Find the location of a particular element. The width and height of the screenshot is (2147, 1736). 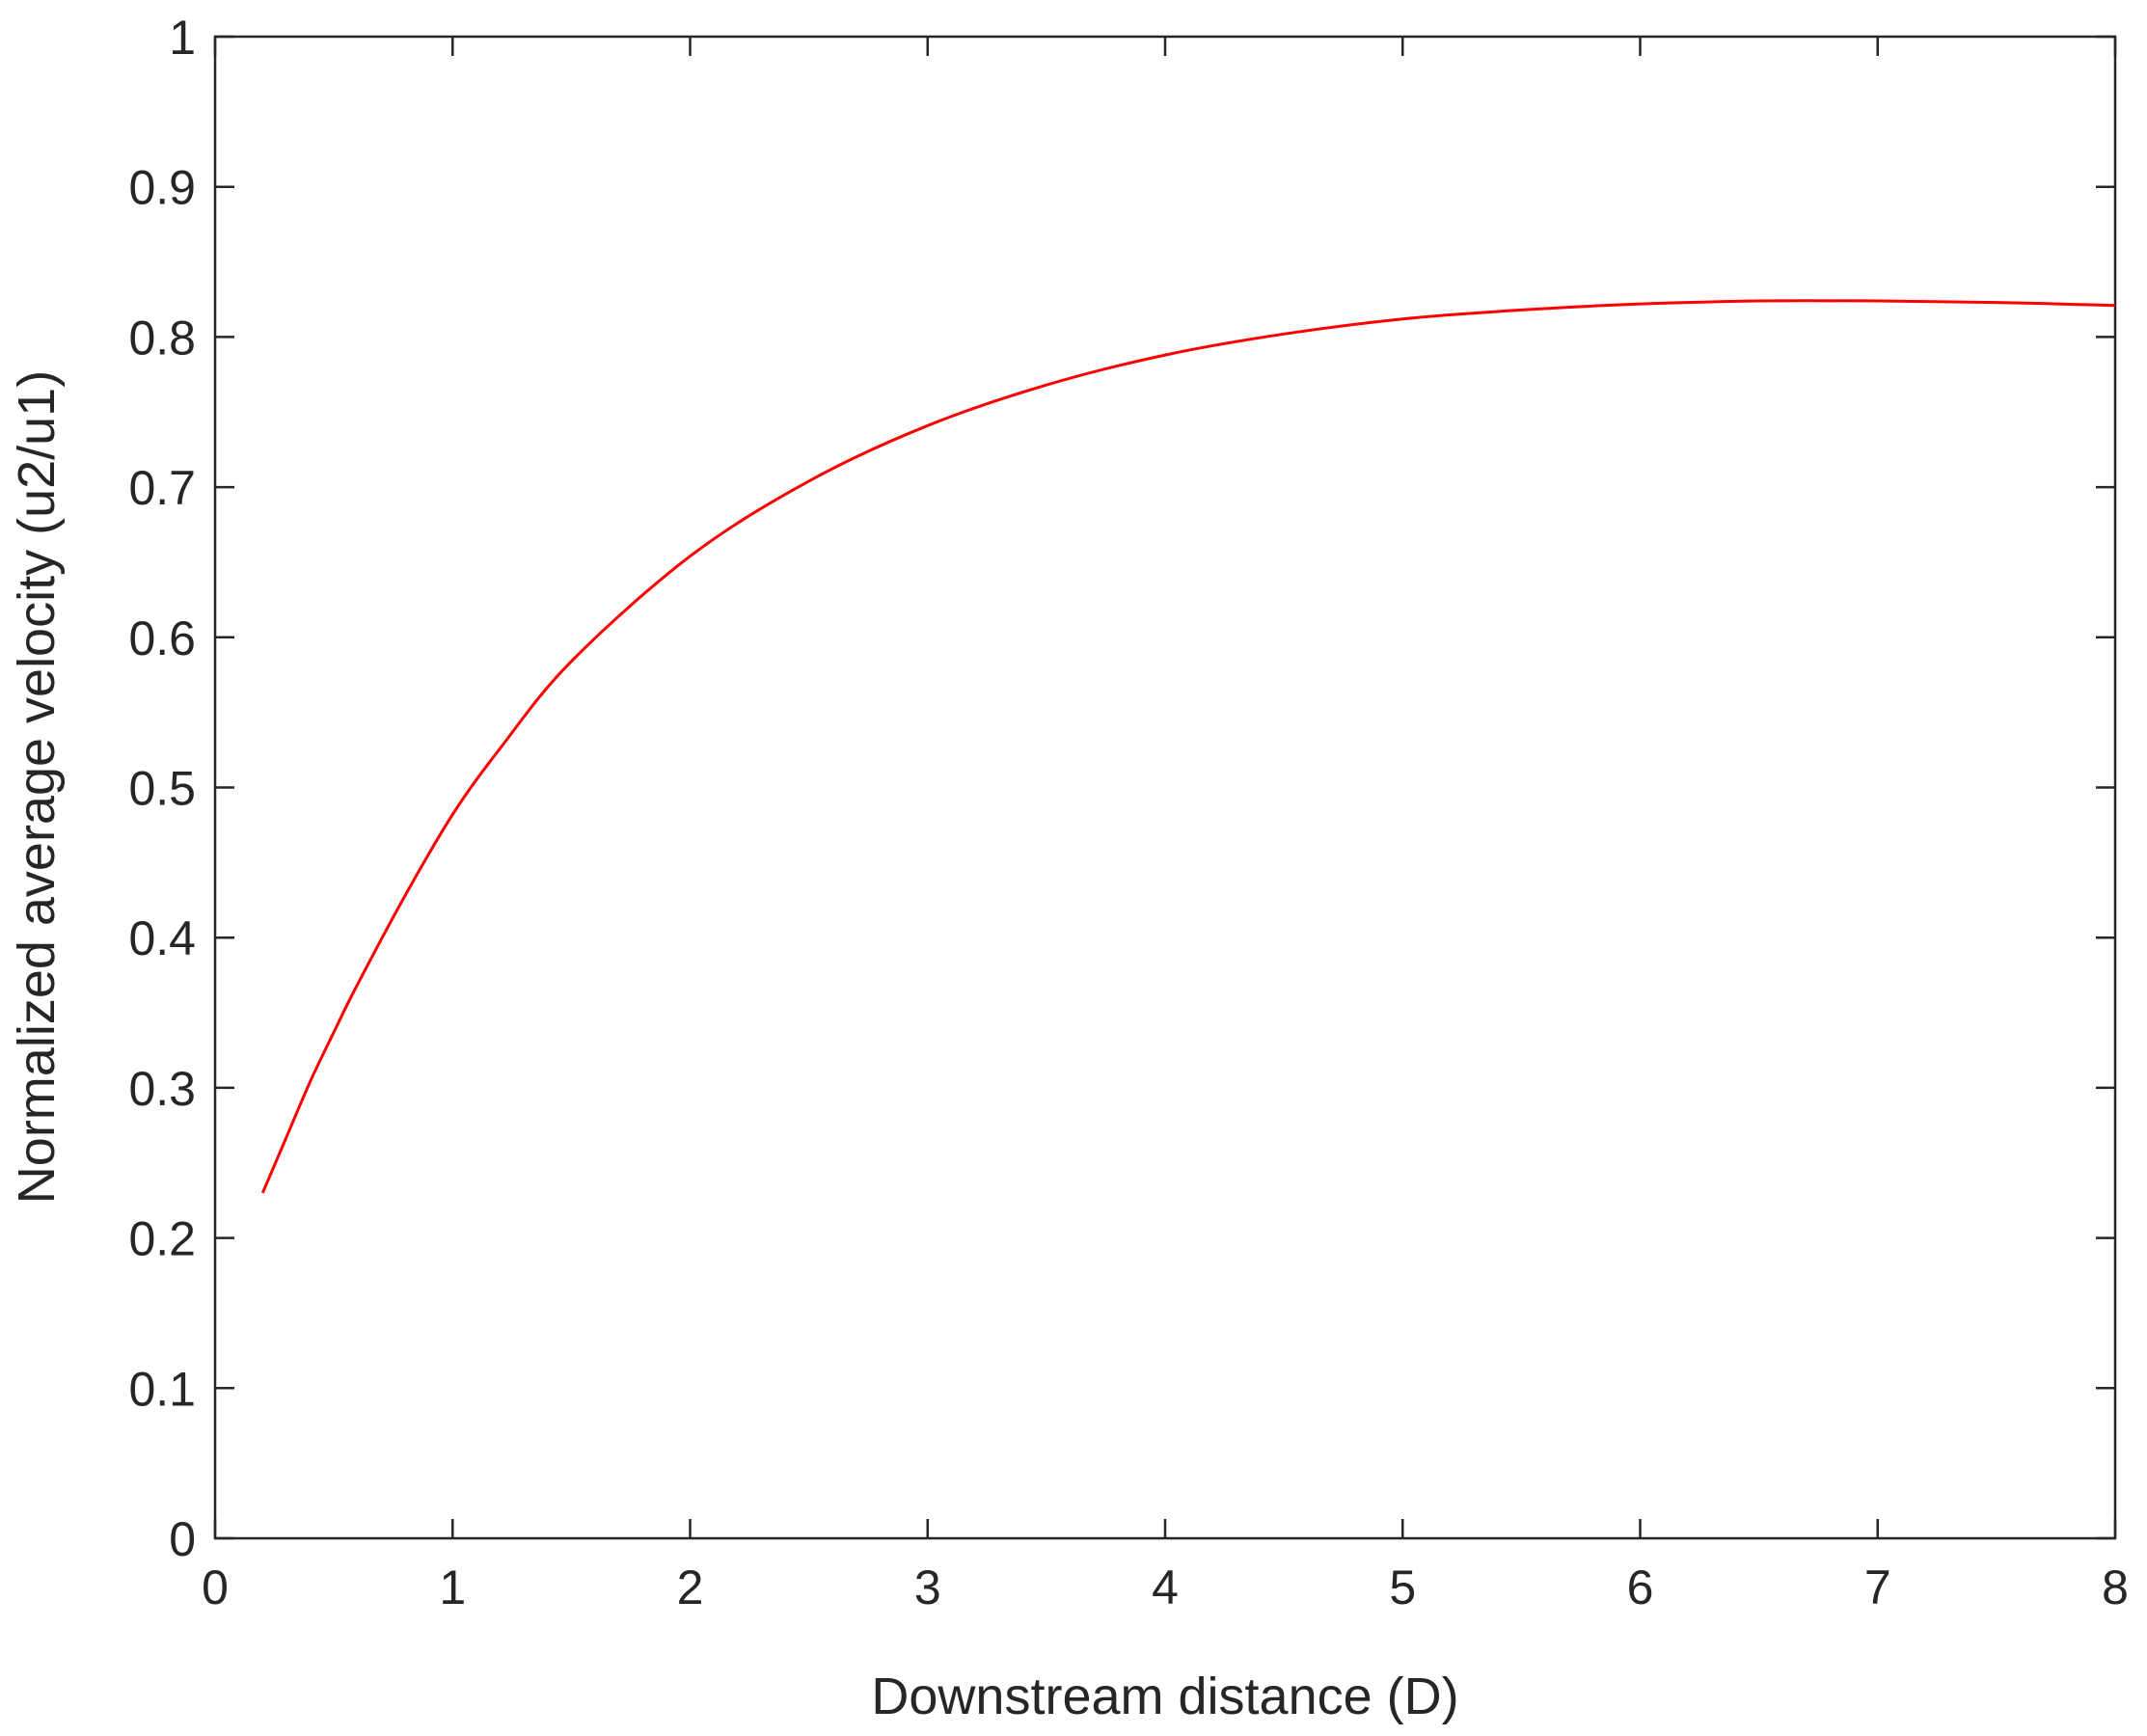

y-axis-label: Normalized average velocity (u2/u1) is located at coordinates (37, 787).